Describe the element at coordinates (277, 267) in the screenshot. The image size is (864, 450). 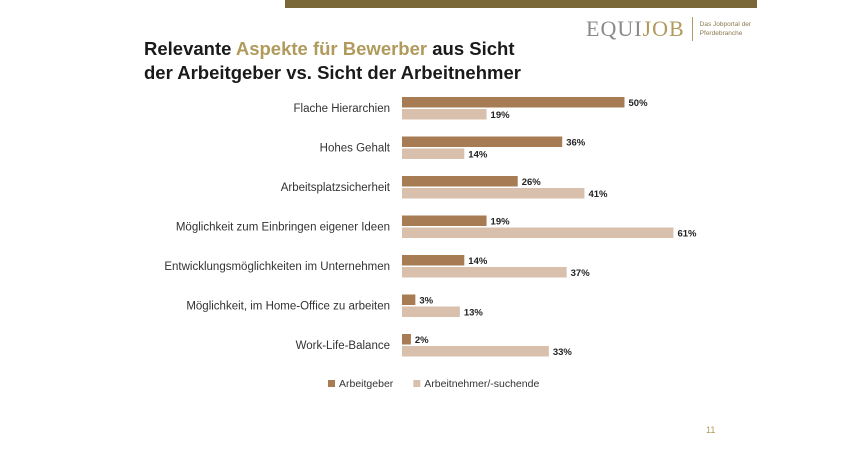
I see `category-label: Entwicklungsmöglichkeiten im Unternehmen` at that location.